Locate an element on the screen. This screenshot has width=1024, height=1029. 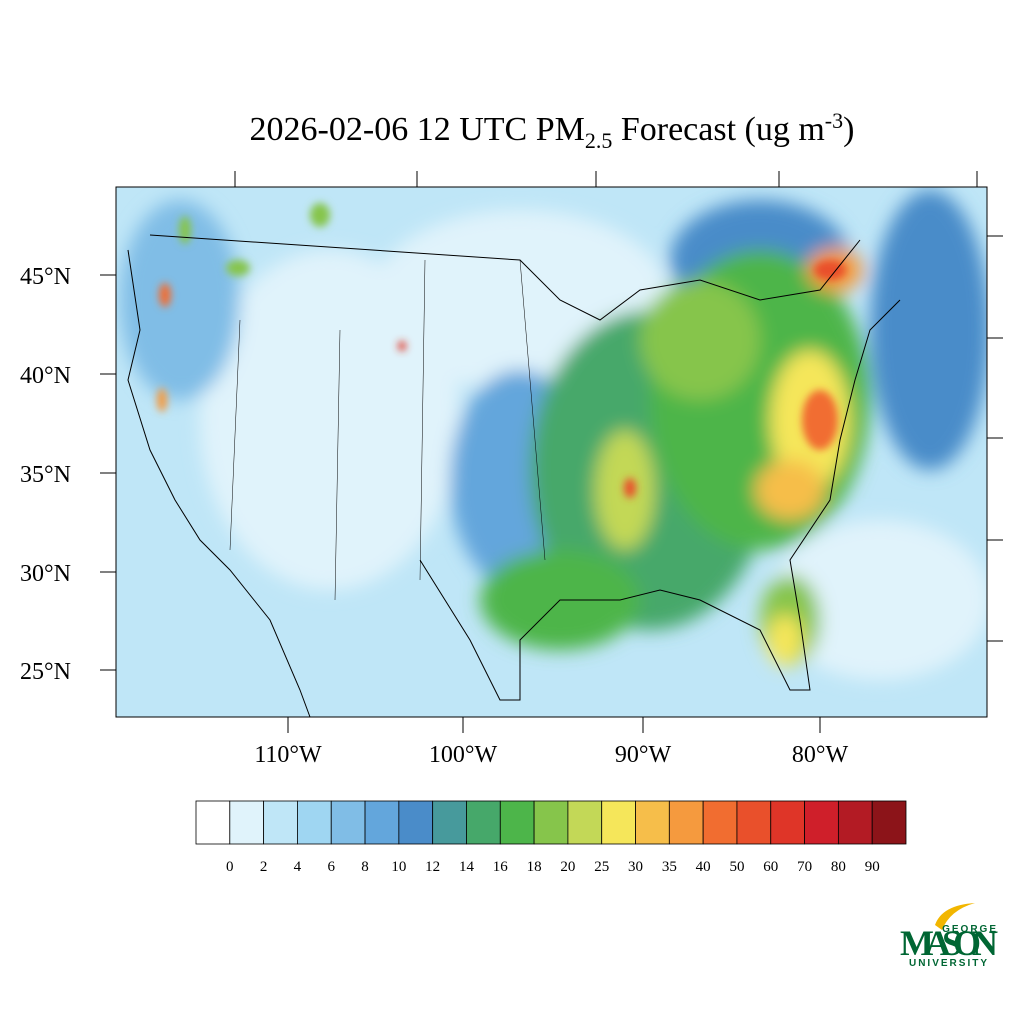
colorbar-label: 6 is located at coordinates (331, 867).